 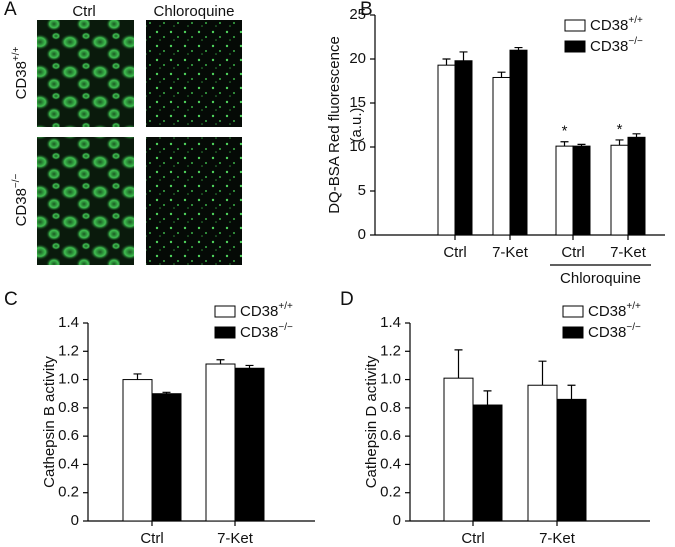 What do you see at coordinates (362, 190) in the screenshot?
I see `y-tick-label: 5` at bounding box center [362, 190].